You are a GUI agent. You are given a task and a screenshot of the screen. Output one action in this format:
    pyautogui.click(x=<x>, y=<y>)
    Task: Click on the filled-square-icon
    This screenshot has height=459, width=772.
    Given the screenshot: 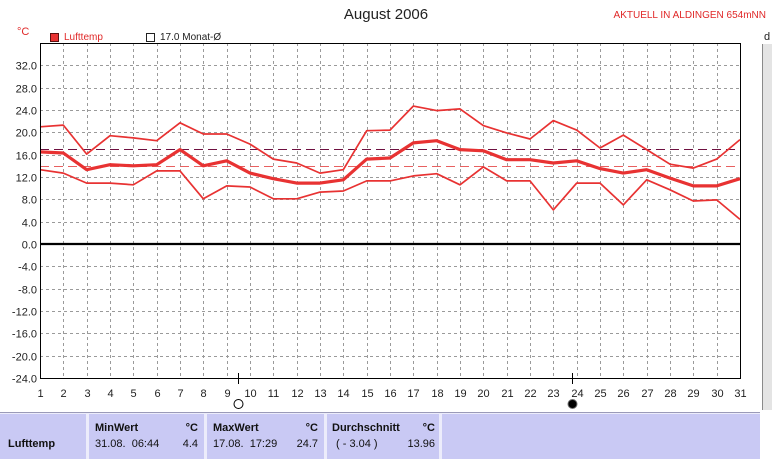 What is the action you would take?
    pyautogui.click(x=54, y=37)
    